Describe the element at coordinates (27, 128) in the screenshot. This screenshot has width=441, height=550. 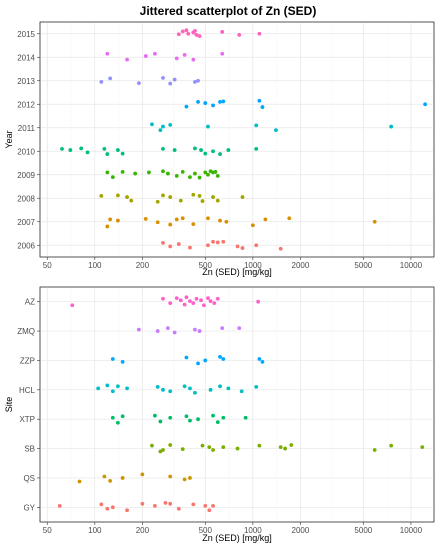
I see `y-tick-label: 2011` at that location.